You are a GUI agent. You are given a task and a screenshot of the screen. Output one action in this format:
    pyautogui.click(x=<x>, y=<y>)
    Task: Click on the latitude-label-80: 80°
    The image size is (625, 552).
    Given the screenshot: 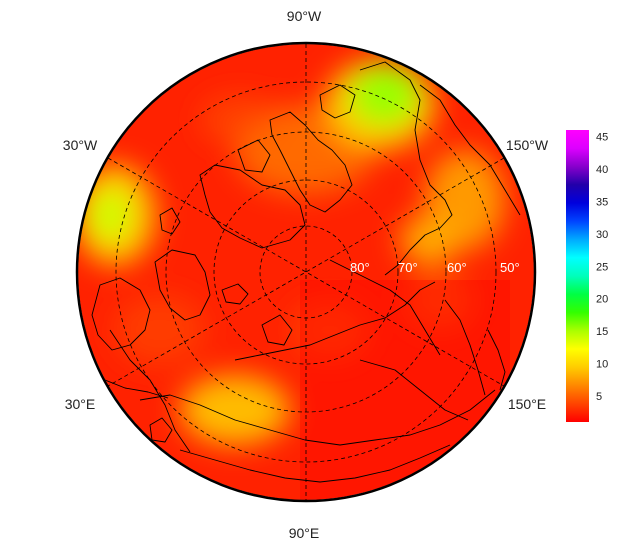 What is the action you would take?
    pyautogui.click(x=360, y=267)
    